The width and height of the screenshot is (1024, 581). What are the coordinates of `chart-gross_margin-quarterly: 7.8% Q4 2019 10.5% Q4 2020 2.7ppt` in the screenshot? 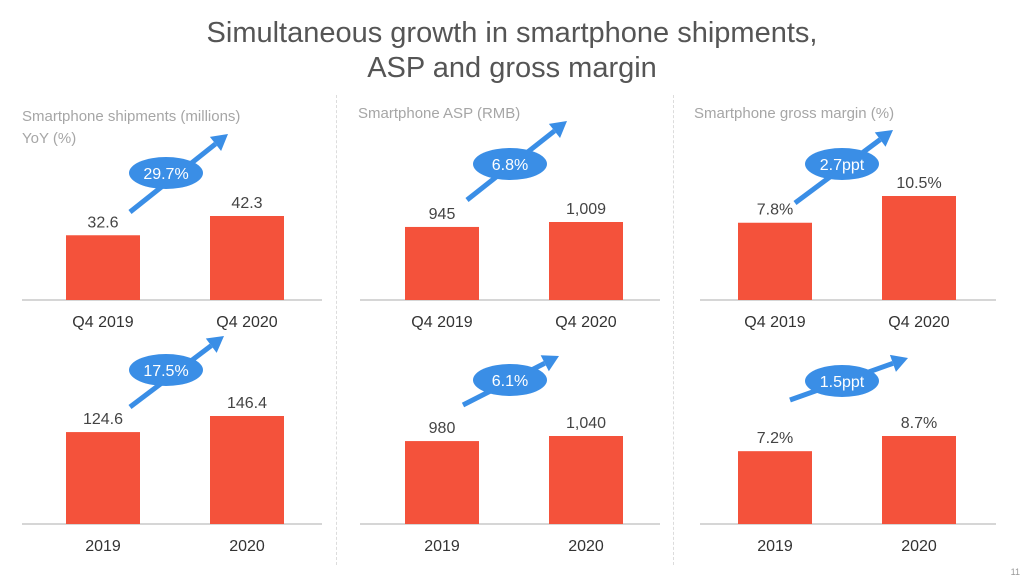 It's located at (848, 230).